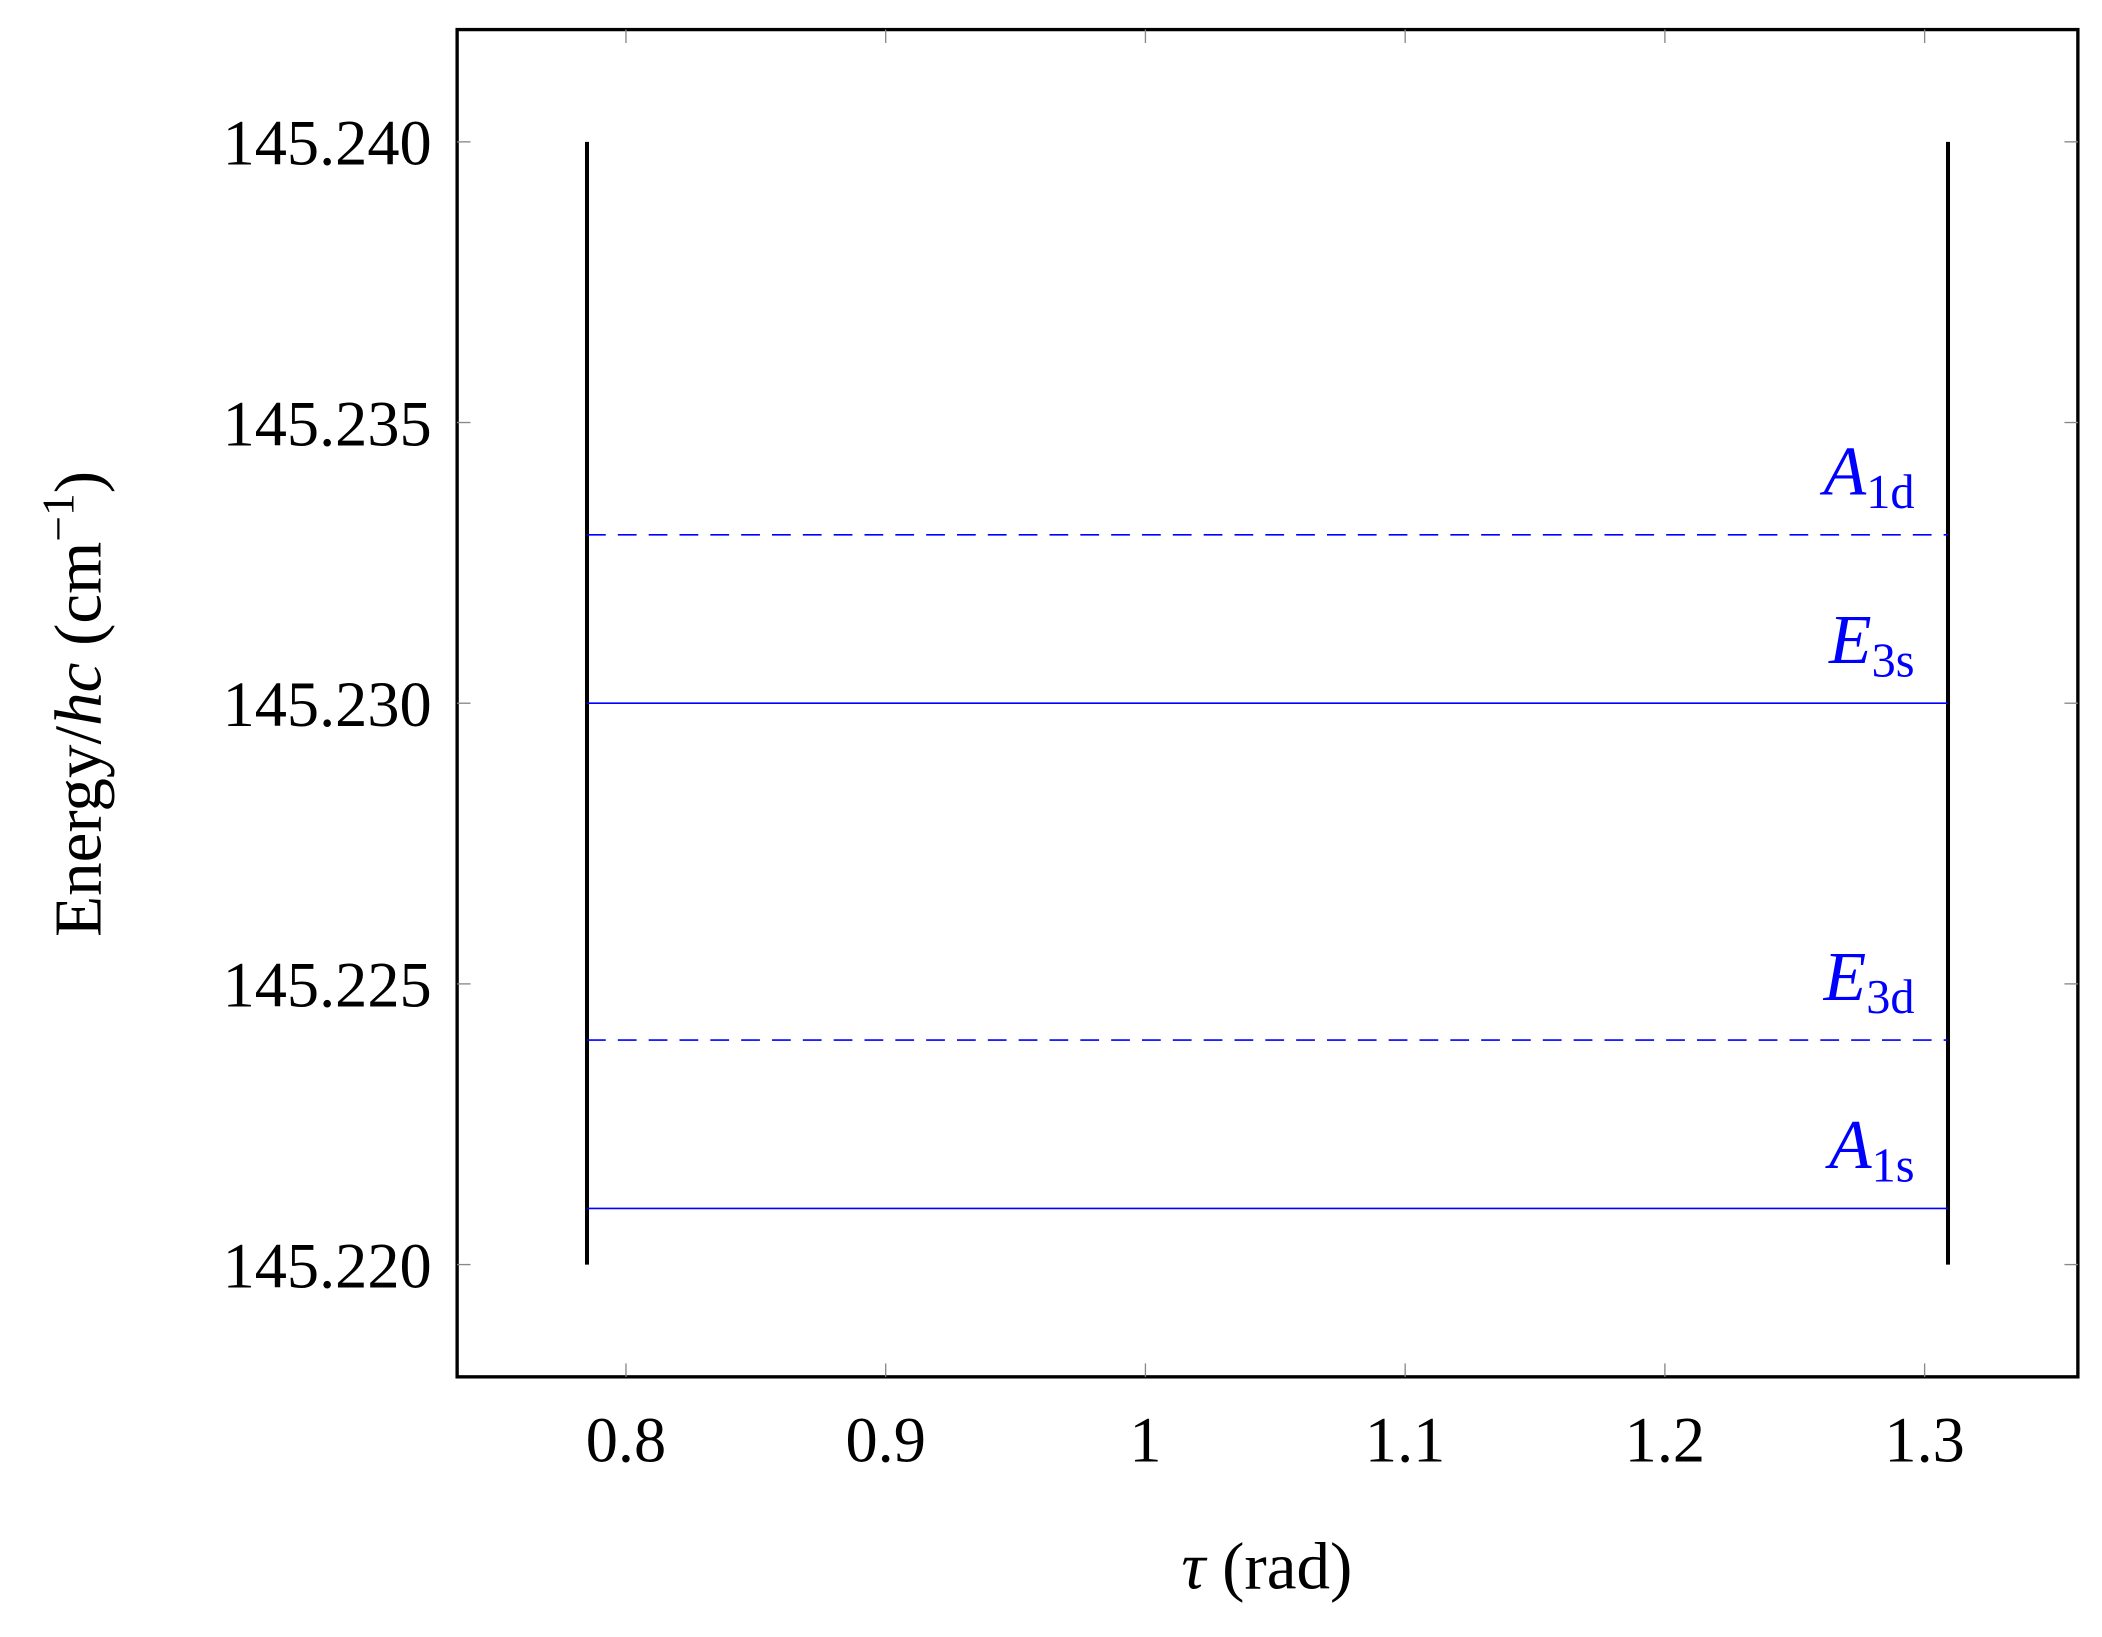 The width and height of the screenshot is (2102, 1637). I want to click on y-label-part: (cm, so click(79, 602).